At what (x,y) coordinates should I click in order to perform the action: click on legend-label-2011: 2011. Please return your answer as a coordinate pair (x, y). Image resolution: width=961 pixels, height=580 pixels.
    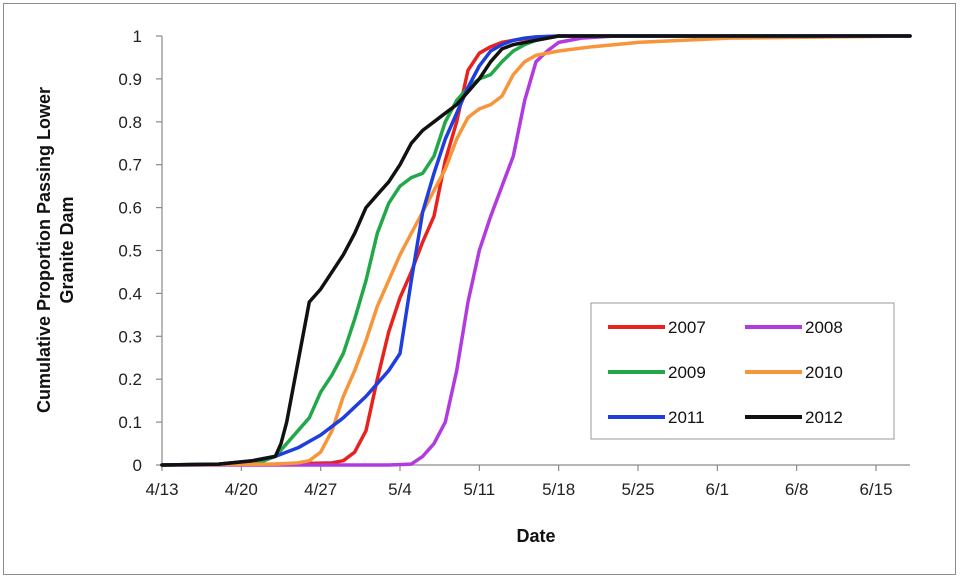
    Looking at the image, I should click on (686, 417).